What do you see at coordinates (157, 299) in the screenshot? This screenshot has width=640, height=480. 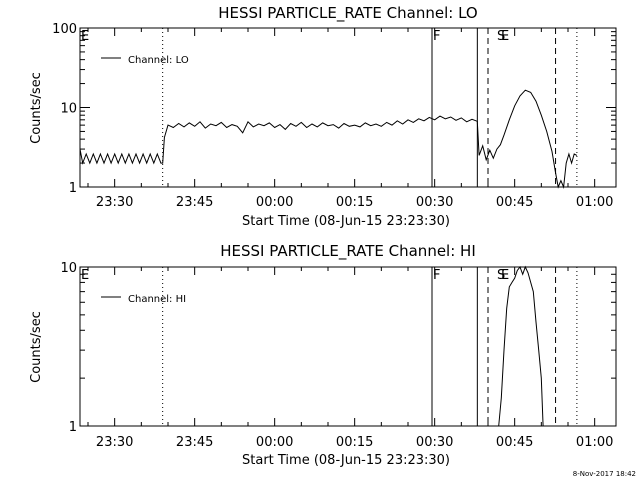 I see `legend-label: Channel: HI` at bounding box center [157, 299].